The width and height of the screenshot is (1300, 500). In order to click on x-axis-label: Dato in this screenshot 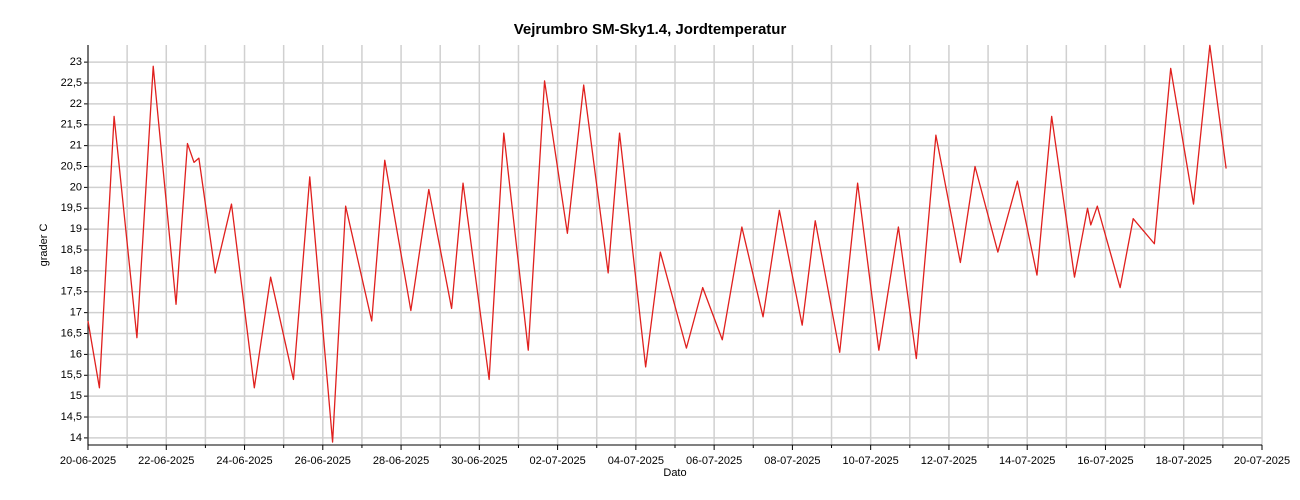, I will do `click(674, 473)`.